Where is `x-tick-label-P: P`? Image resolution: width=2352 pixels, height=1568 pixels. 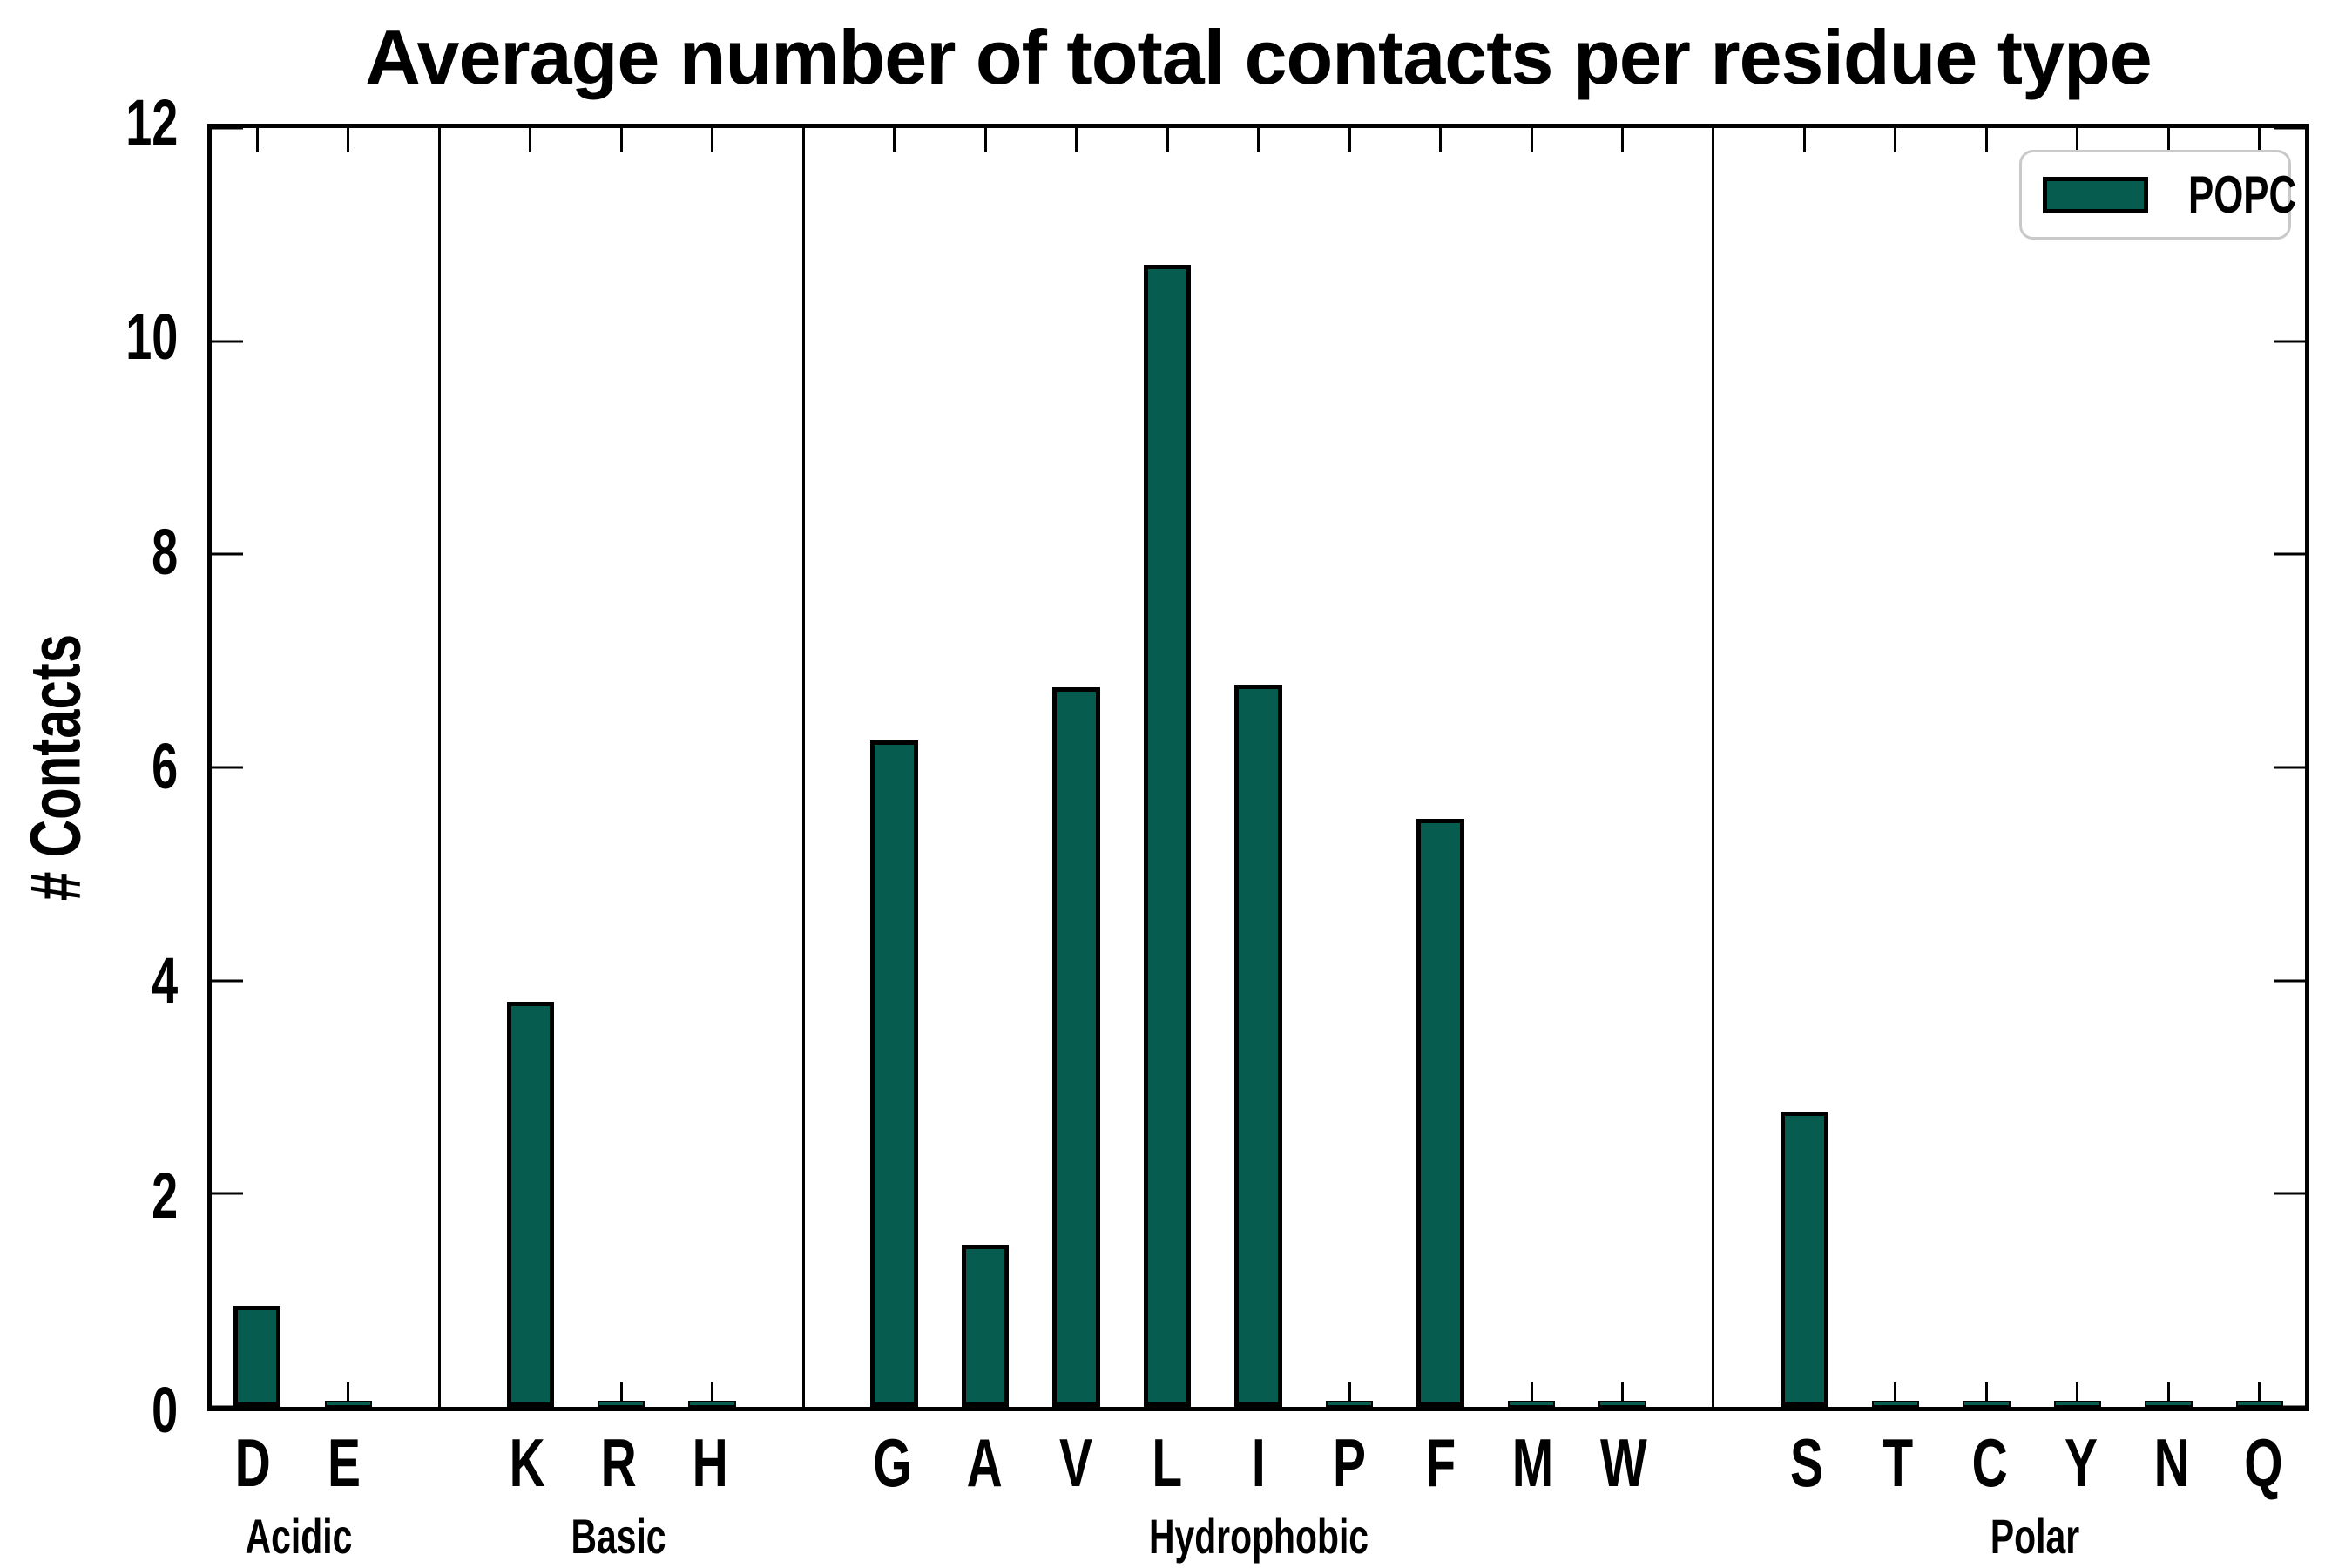 x-tick-label-P: P is located at coordinates (1350, 1463).